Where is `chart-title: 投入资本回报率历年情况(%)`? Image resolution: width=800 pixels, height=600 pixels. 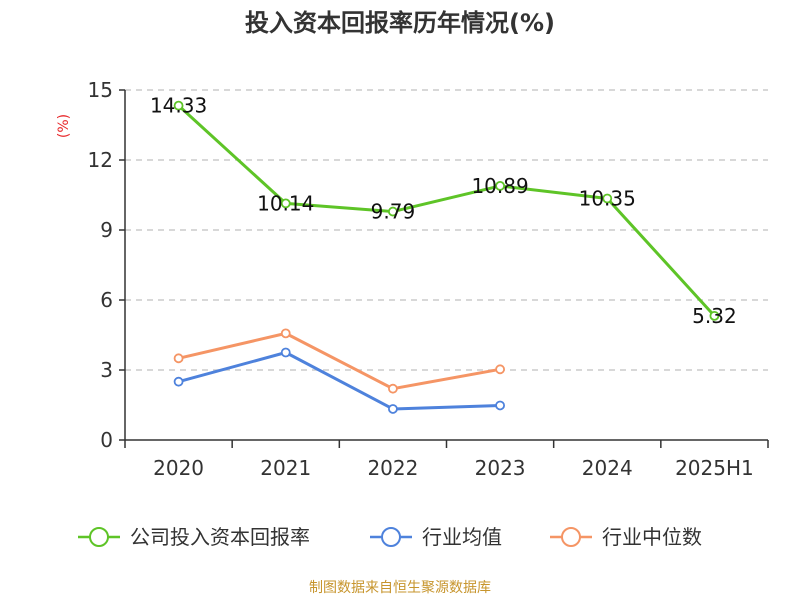
chart-title: 投入资本回报率历年情况(%) is located at coordinates (400, 23).